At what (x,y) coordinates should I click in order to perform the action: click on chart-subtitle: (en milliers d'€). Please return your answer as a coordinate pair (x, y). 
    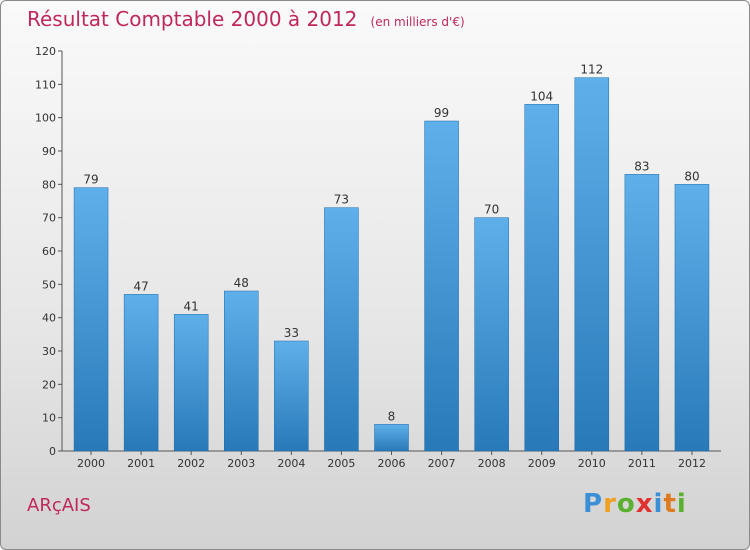
    Looking at the image, I should click on (417, 22).